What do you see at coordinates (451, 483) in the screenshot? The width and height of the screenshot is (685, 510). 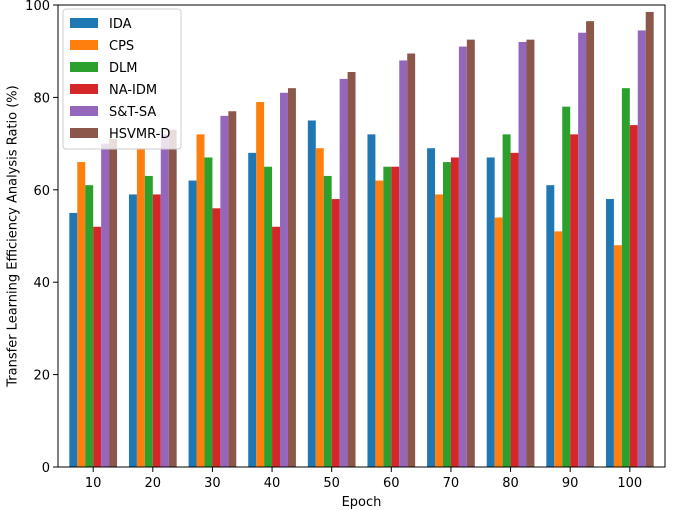 I see `x-tick-label: 70` at bounding box center [451, 483].